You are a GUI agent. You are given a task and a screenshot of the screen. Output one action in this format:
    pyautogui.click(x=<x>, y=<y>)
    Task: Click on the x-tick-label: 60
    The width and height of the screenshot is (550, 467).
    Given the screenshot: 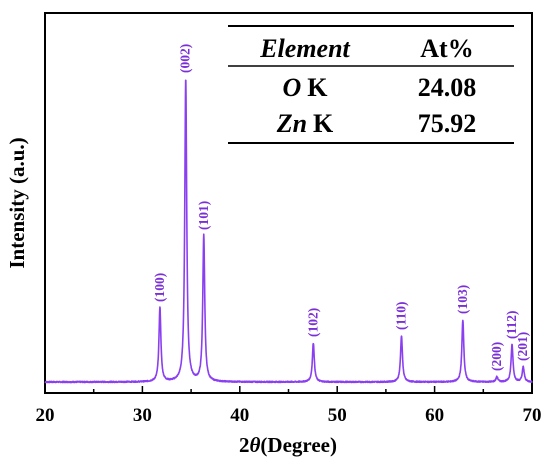 What is the action you would take?
    pyautogui.click(x=434, y=415)
    